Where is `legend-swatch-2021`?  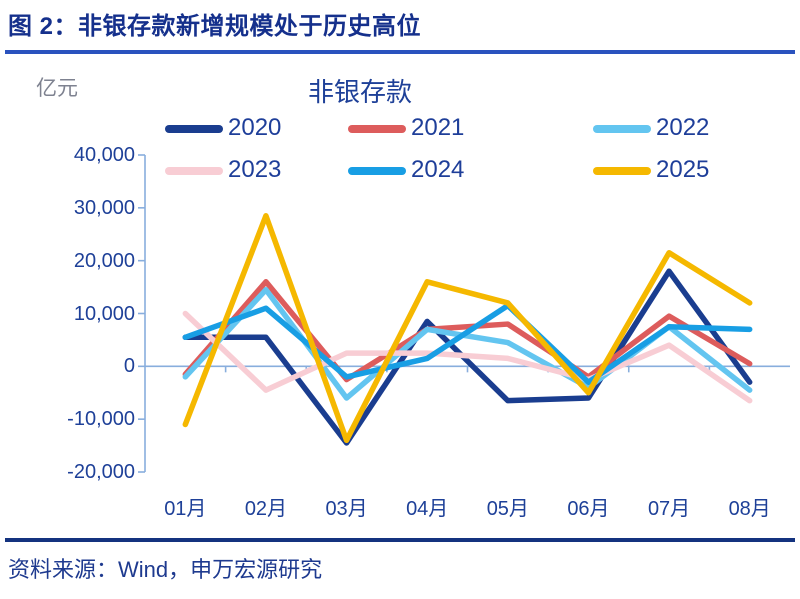
legend-swatch-2021 is located at coordinates (377, 129).